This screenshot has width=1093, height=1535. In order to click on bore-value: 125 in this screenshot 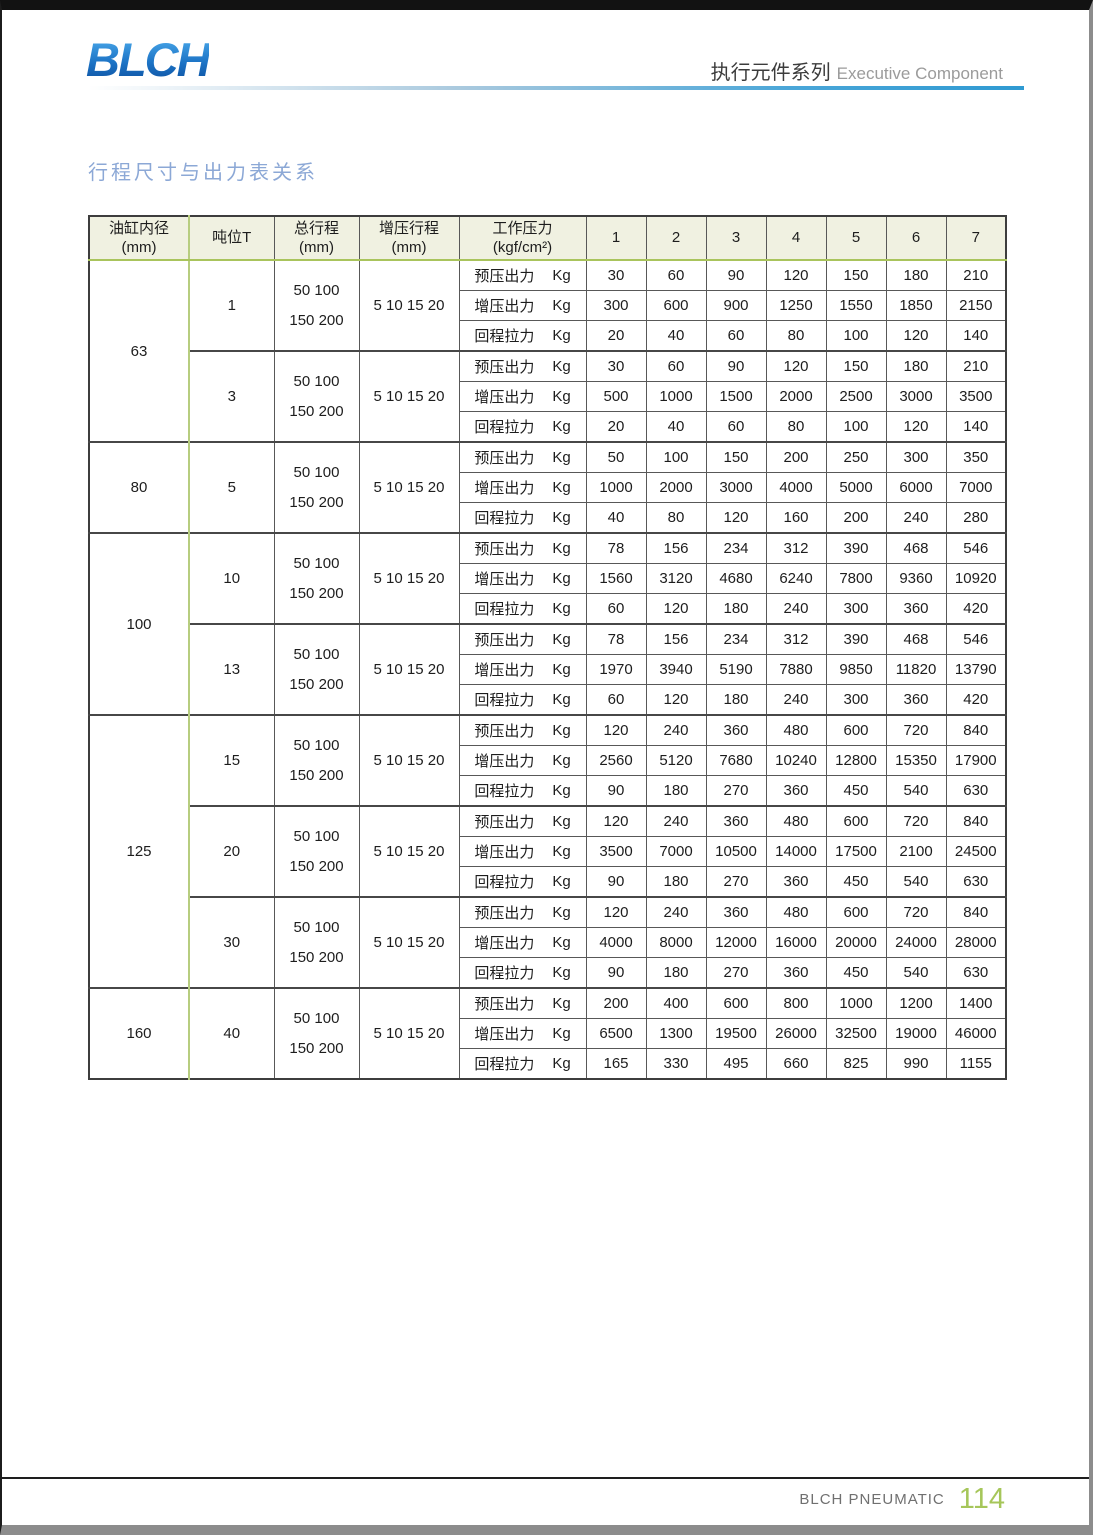, I will do `click(139, 851)`.